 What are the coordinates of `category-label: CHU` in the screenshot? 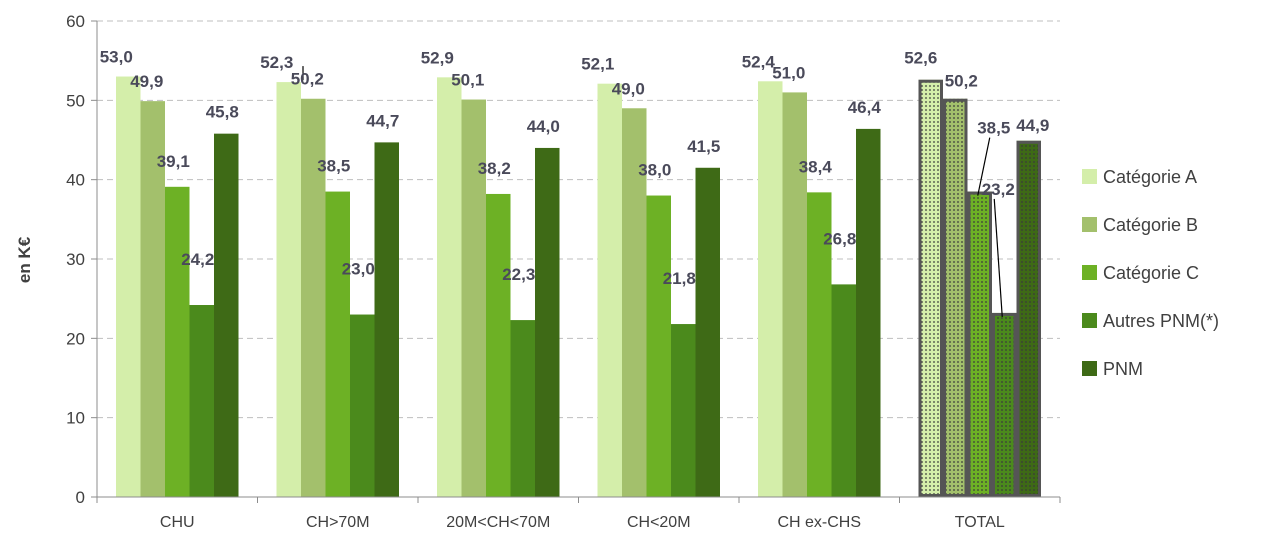 It's located at (177, 522).